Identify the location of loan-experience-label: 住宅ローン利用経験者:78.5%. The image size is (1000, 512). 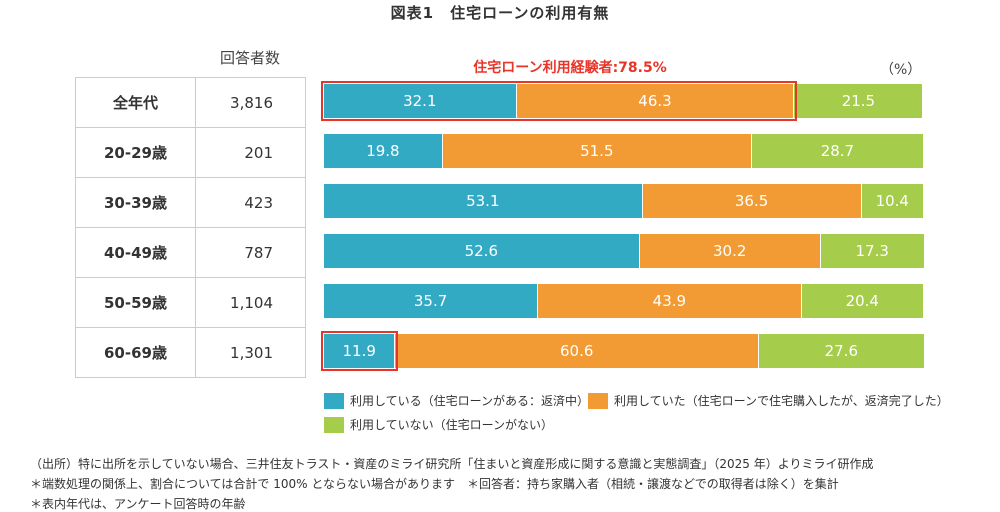
(570, 68).